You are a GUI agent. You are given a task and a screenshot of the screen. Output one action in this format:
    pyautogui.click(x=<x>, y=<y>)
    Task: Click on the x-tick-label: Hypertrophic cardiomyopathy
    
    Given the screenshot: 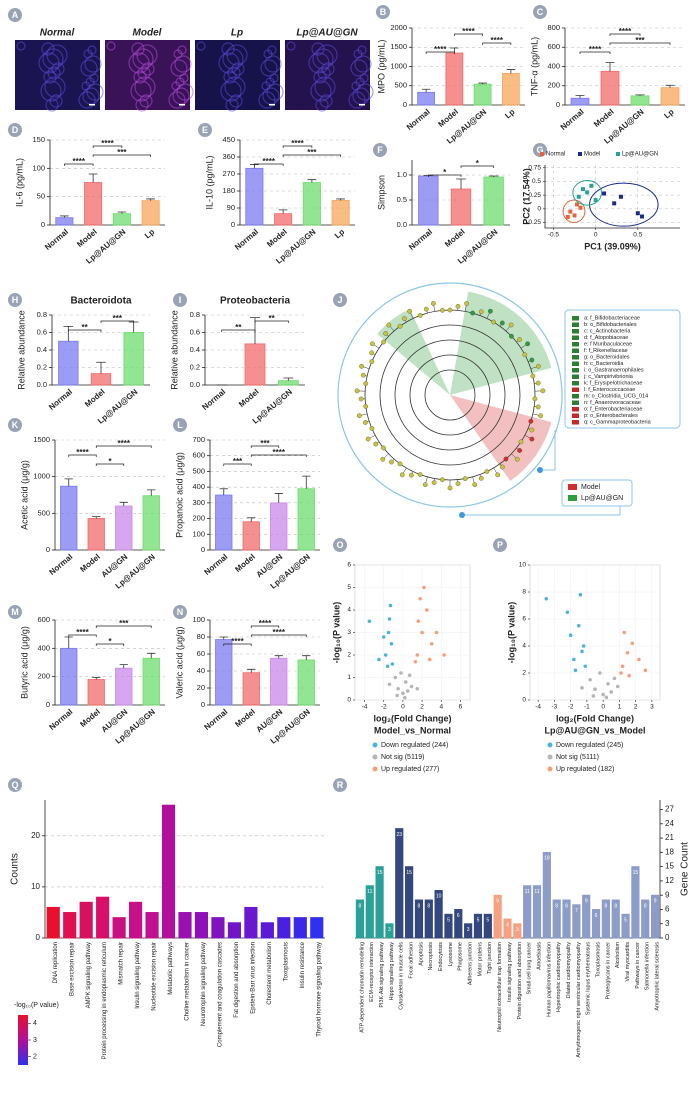 What is the action you would take?
    pyautogui.click(x=559, y=977)
    